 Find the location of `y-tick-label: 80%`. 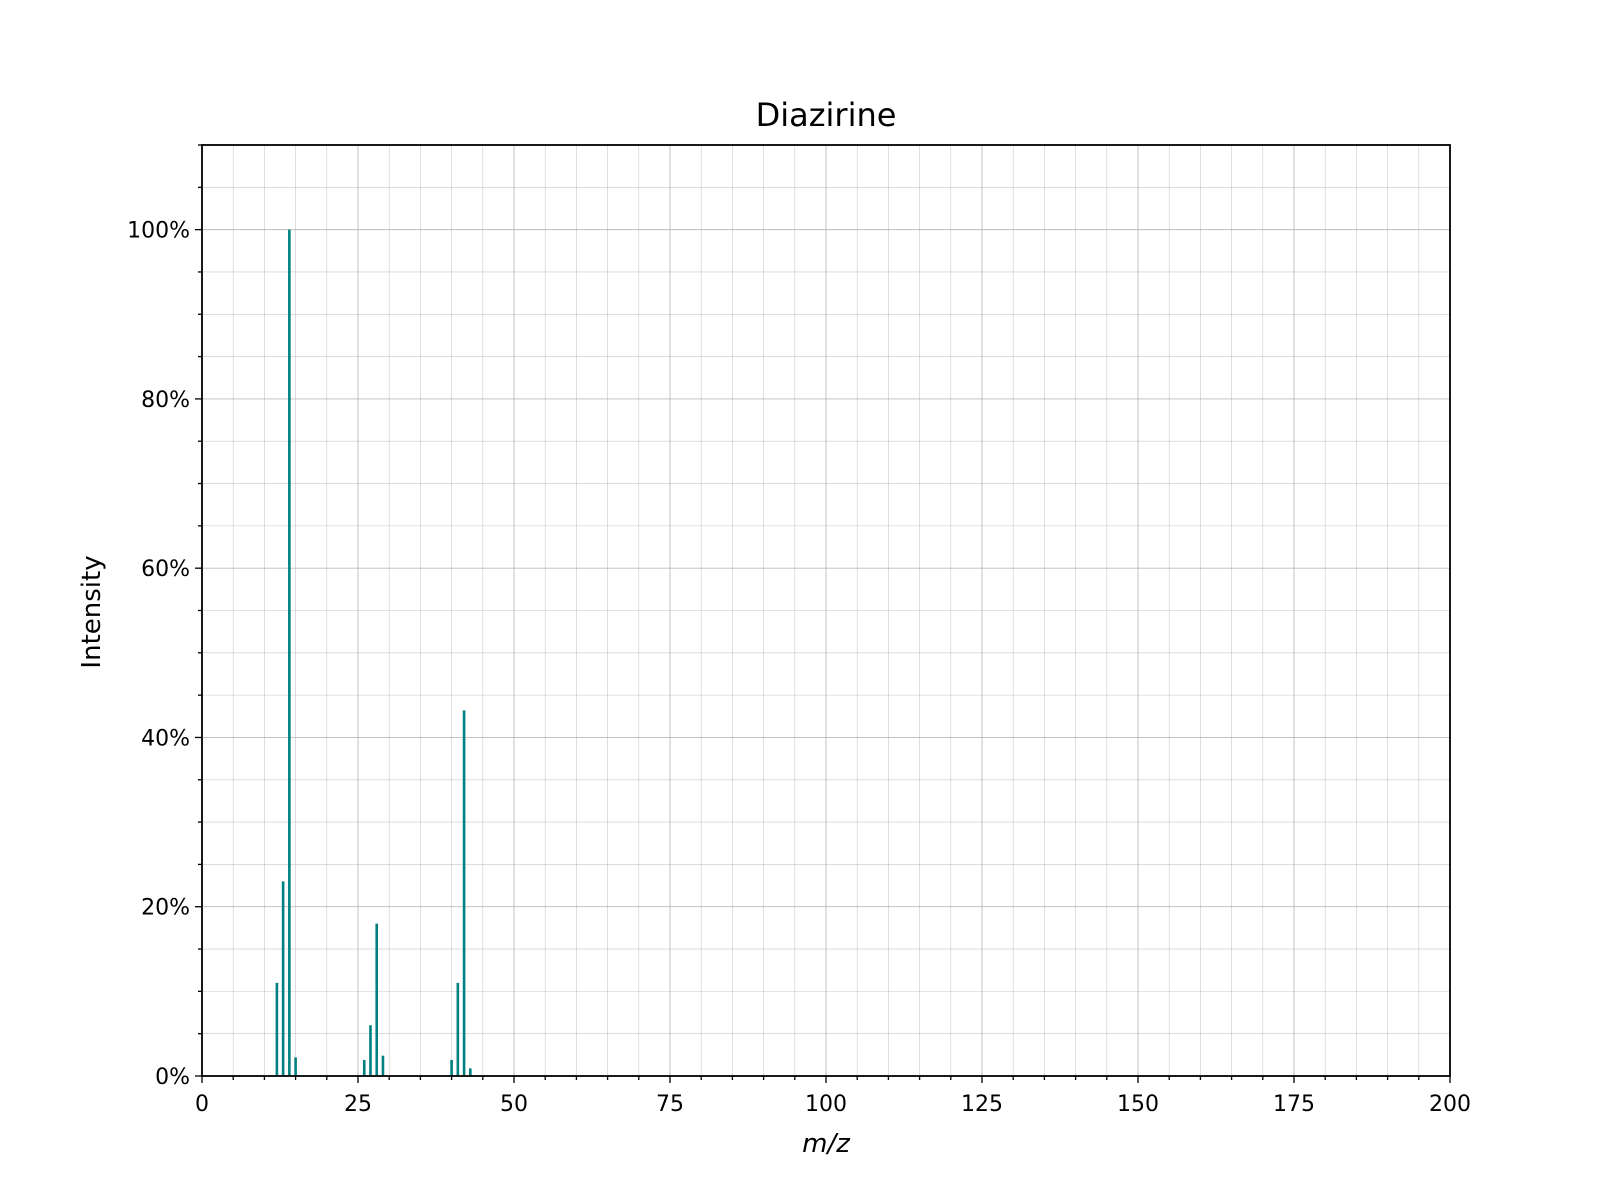

y-tick-label: 80% is located at coordinates (165, 400).